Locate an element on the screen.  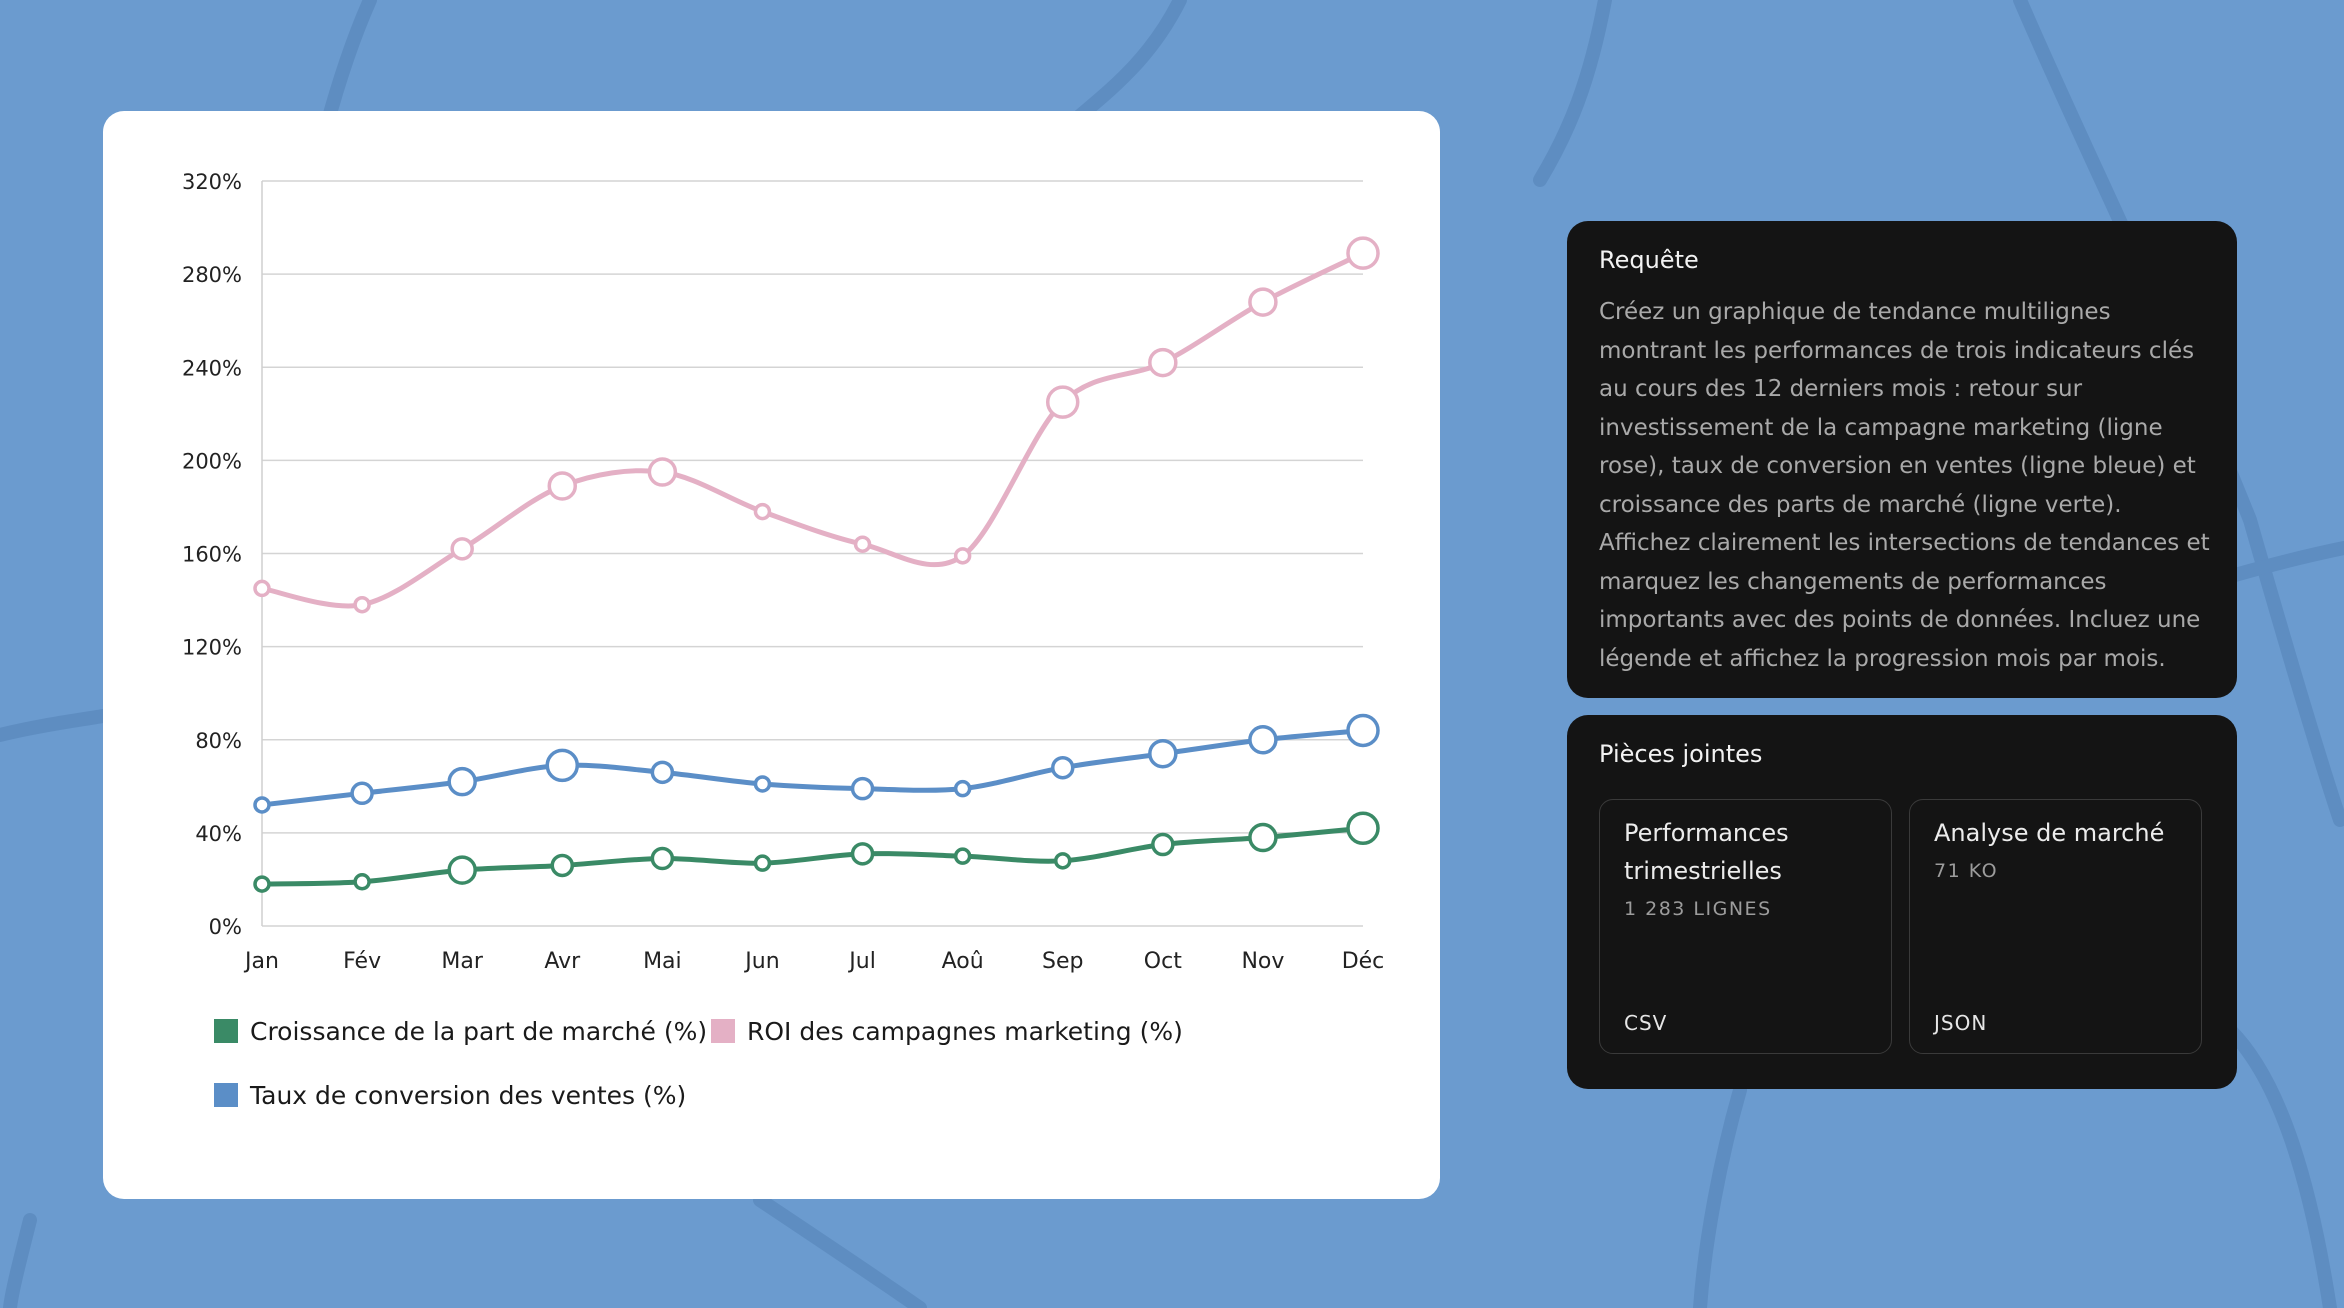
file-type: CSV is located at coordinates (1646, 1023).